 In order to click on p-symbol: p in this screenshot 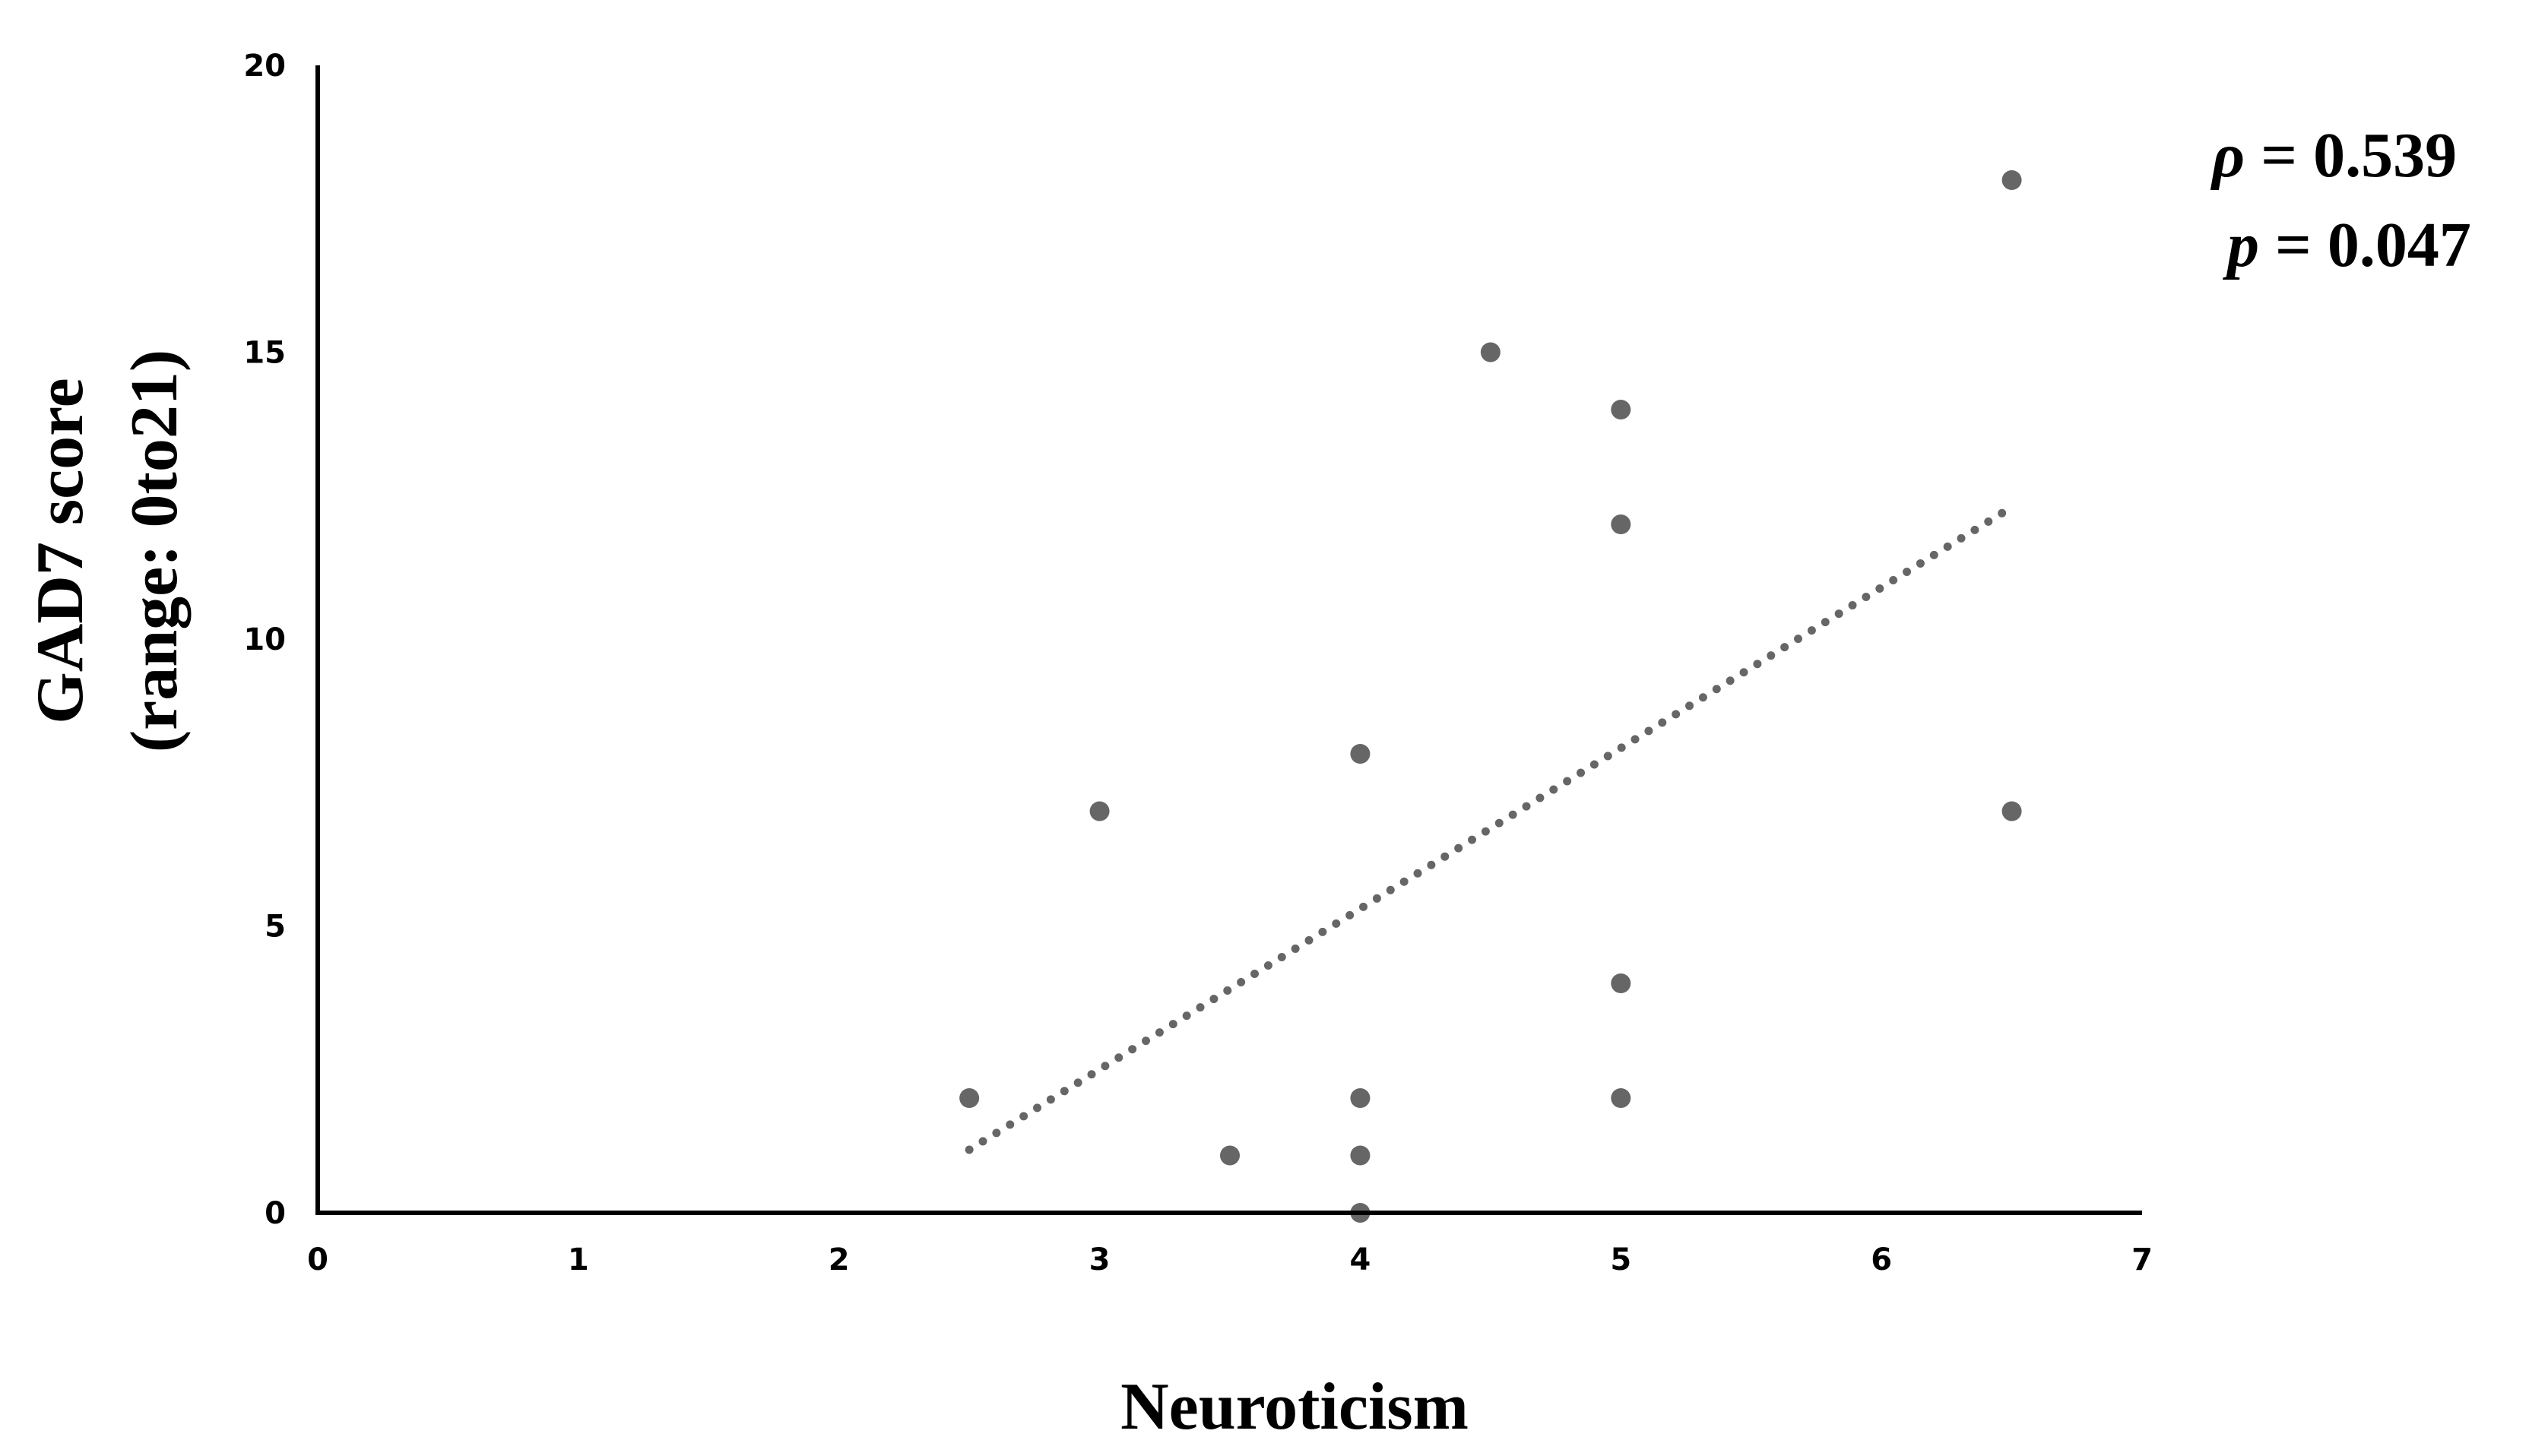, I will do `click(2241, 245)`.